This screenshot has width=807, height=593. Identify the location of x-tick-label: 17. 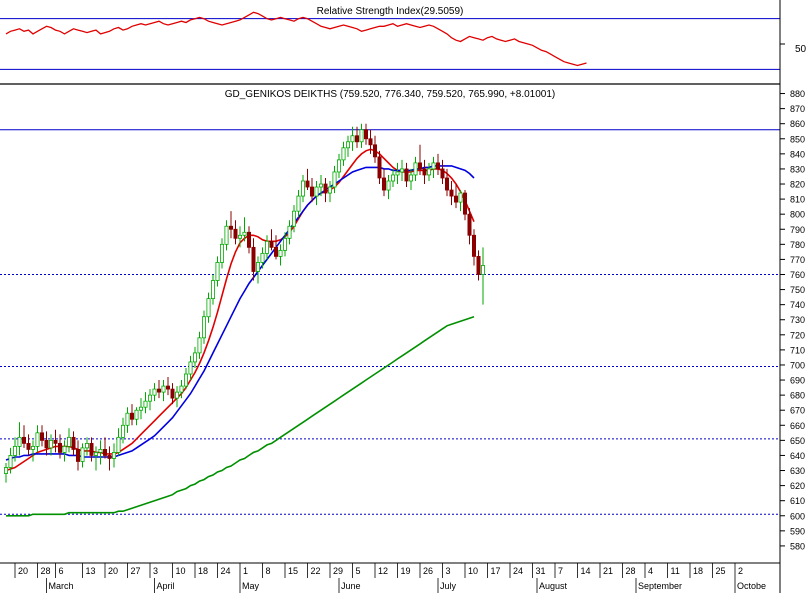
(496, 571).